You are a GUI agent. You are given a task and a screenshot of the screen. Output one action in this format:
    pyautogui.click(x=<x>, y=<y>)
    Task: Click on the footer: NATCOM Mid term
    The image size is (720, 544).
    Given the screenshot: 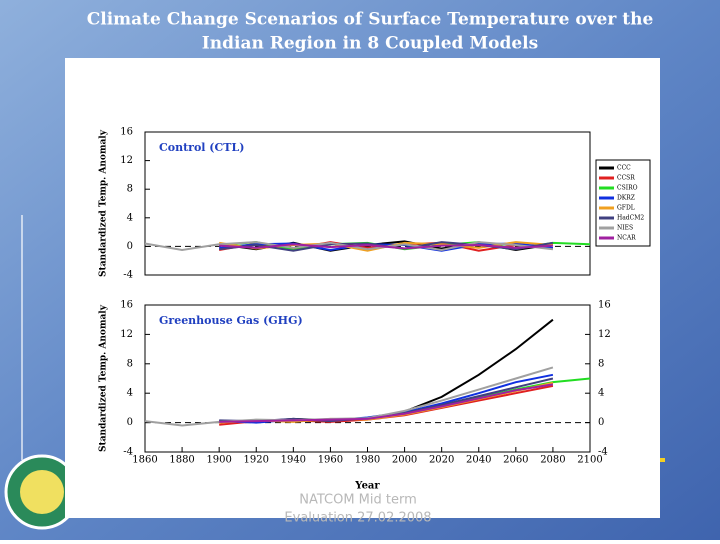 What is the action you would take?
    pyautogui.click(x=358, y=500)
    